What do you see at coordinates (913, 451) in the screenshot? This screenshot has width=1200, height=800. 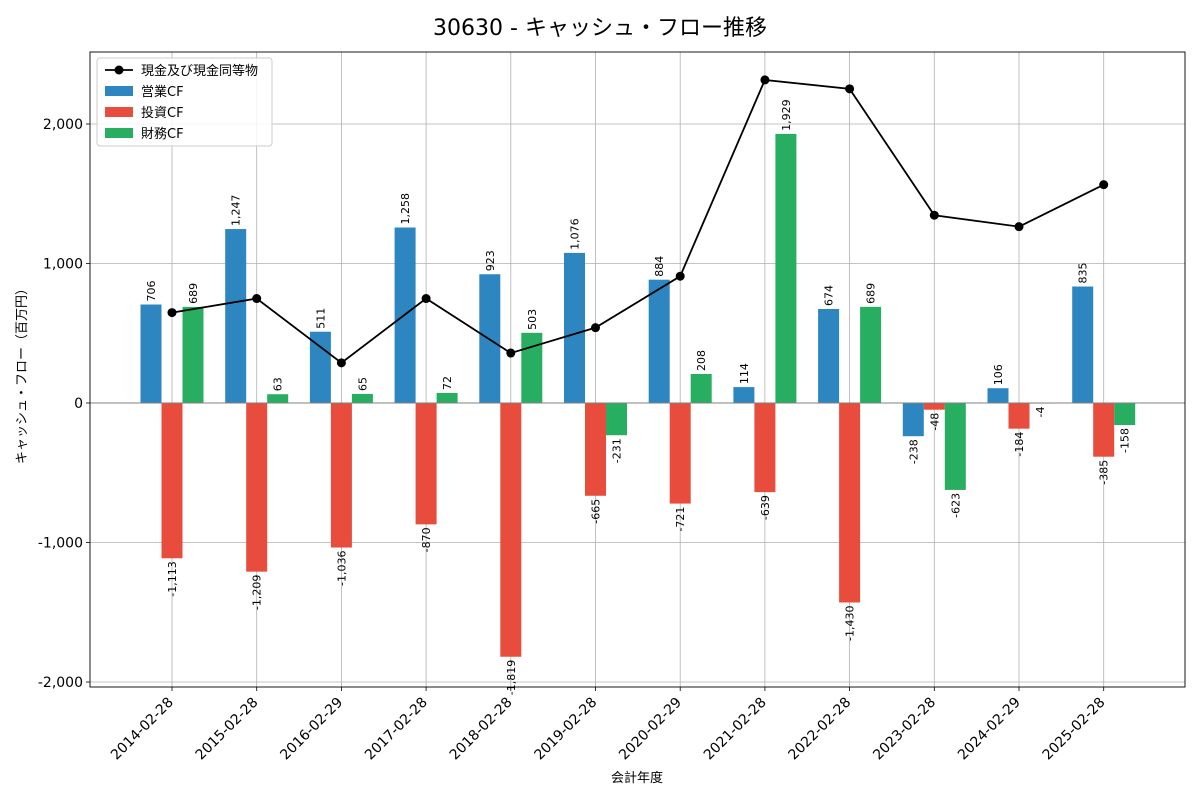 I see `data-label: -238` at bounding box center [913, 451].